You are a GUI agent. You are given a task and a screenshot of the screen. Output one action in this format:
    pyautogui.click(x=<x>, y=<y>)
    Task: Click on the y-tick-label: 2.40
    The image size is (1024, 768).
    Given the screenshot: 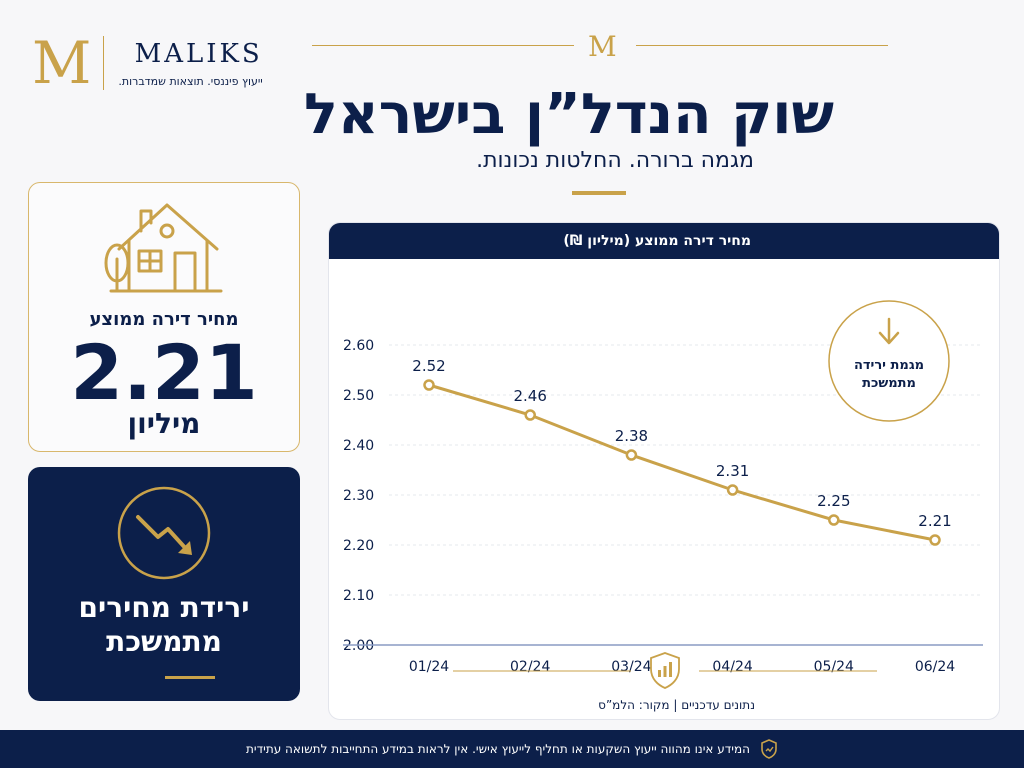 What is the action you would take?
    pyautogui.click(x=358, y=446)
    